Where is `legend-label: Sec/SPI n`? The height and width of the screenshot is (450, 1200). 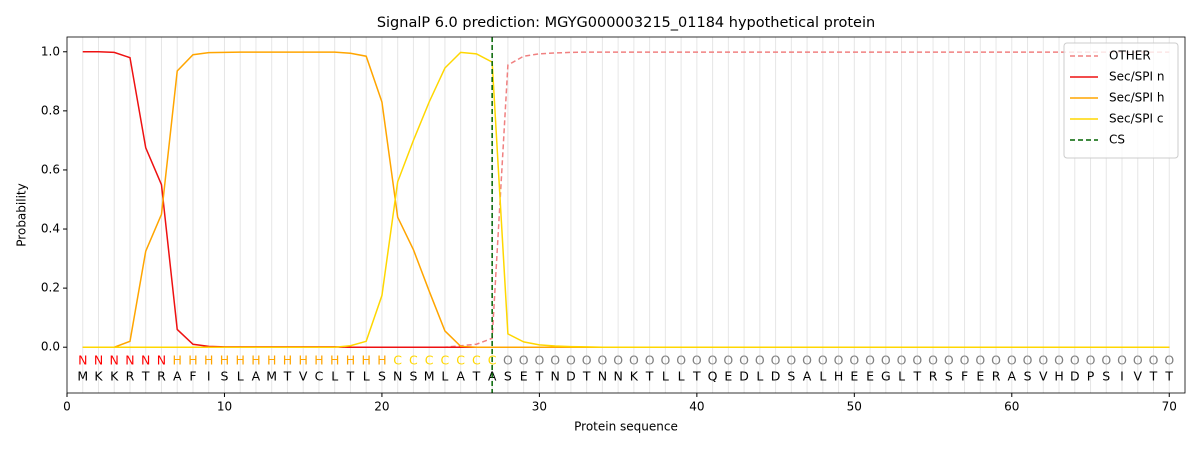
legend-label: Sec/SPI n is located at coordinates (1136, 77).